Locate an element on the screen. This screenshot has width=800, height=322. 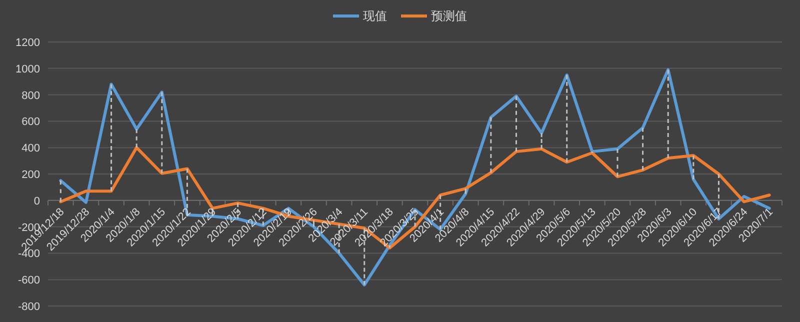
y-tick-label: 200 is located at coordinates (31, 175).